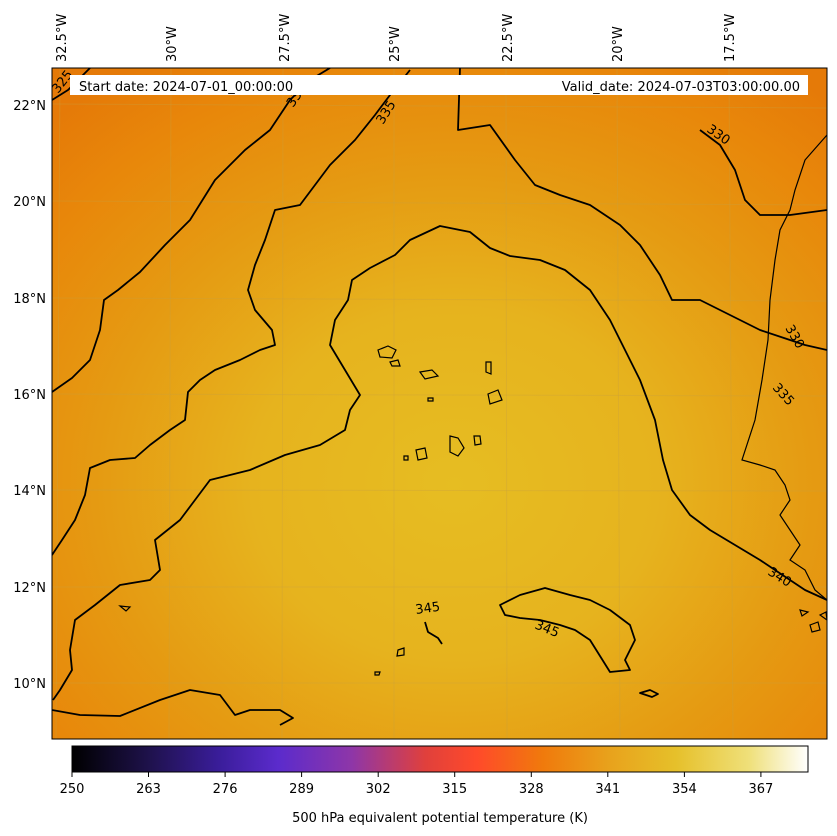 The width and height of the screenshot is (837, 836). I want to click on island-sal, so click(488, 368).